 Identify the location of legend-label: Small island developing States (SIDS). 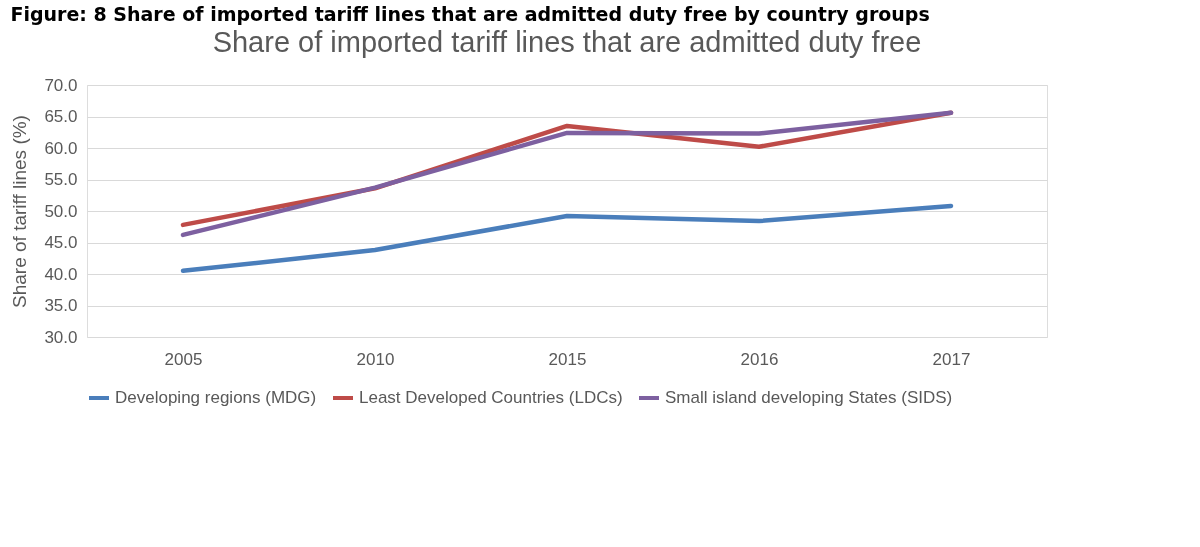
(809, 397).